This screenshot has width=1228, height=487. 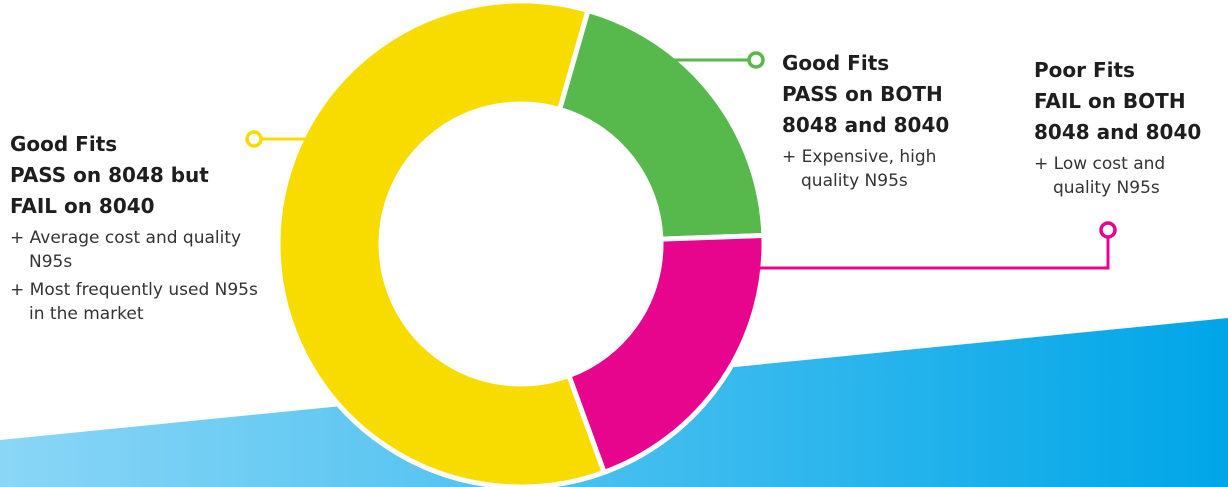 I want to click on callout-note: Most frequently used N95s in the market, so click(x=135, y=302).